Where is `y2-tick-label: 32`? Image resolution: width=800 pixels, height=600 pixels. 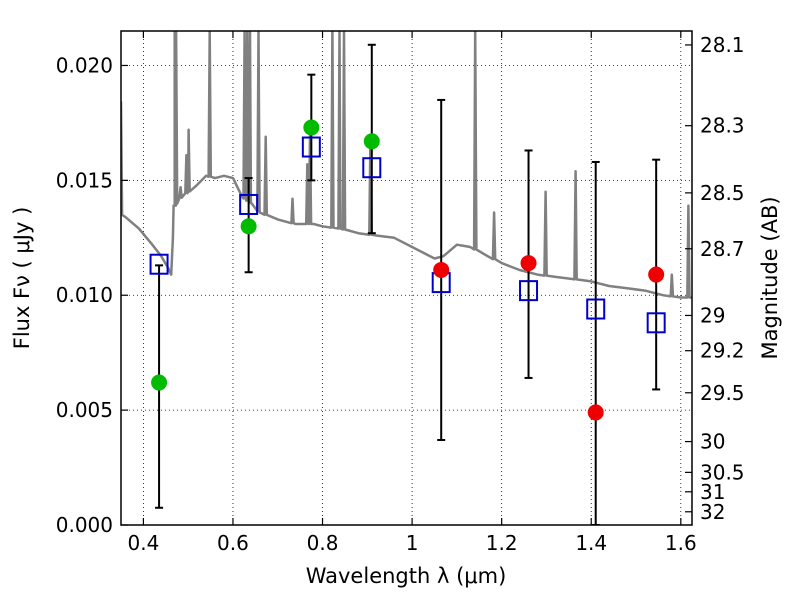 y2-tick-label: 32 is located at coordinates (712, 512).